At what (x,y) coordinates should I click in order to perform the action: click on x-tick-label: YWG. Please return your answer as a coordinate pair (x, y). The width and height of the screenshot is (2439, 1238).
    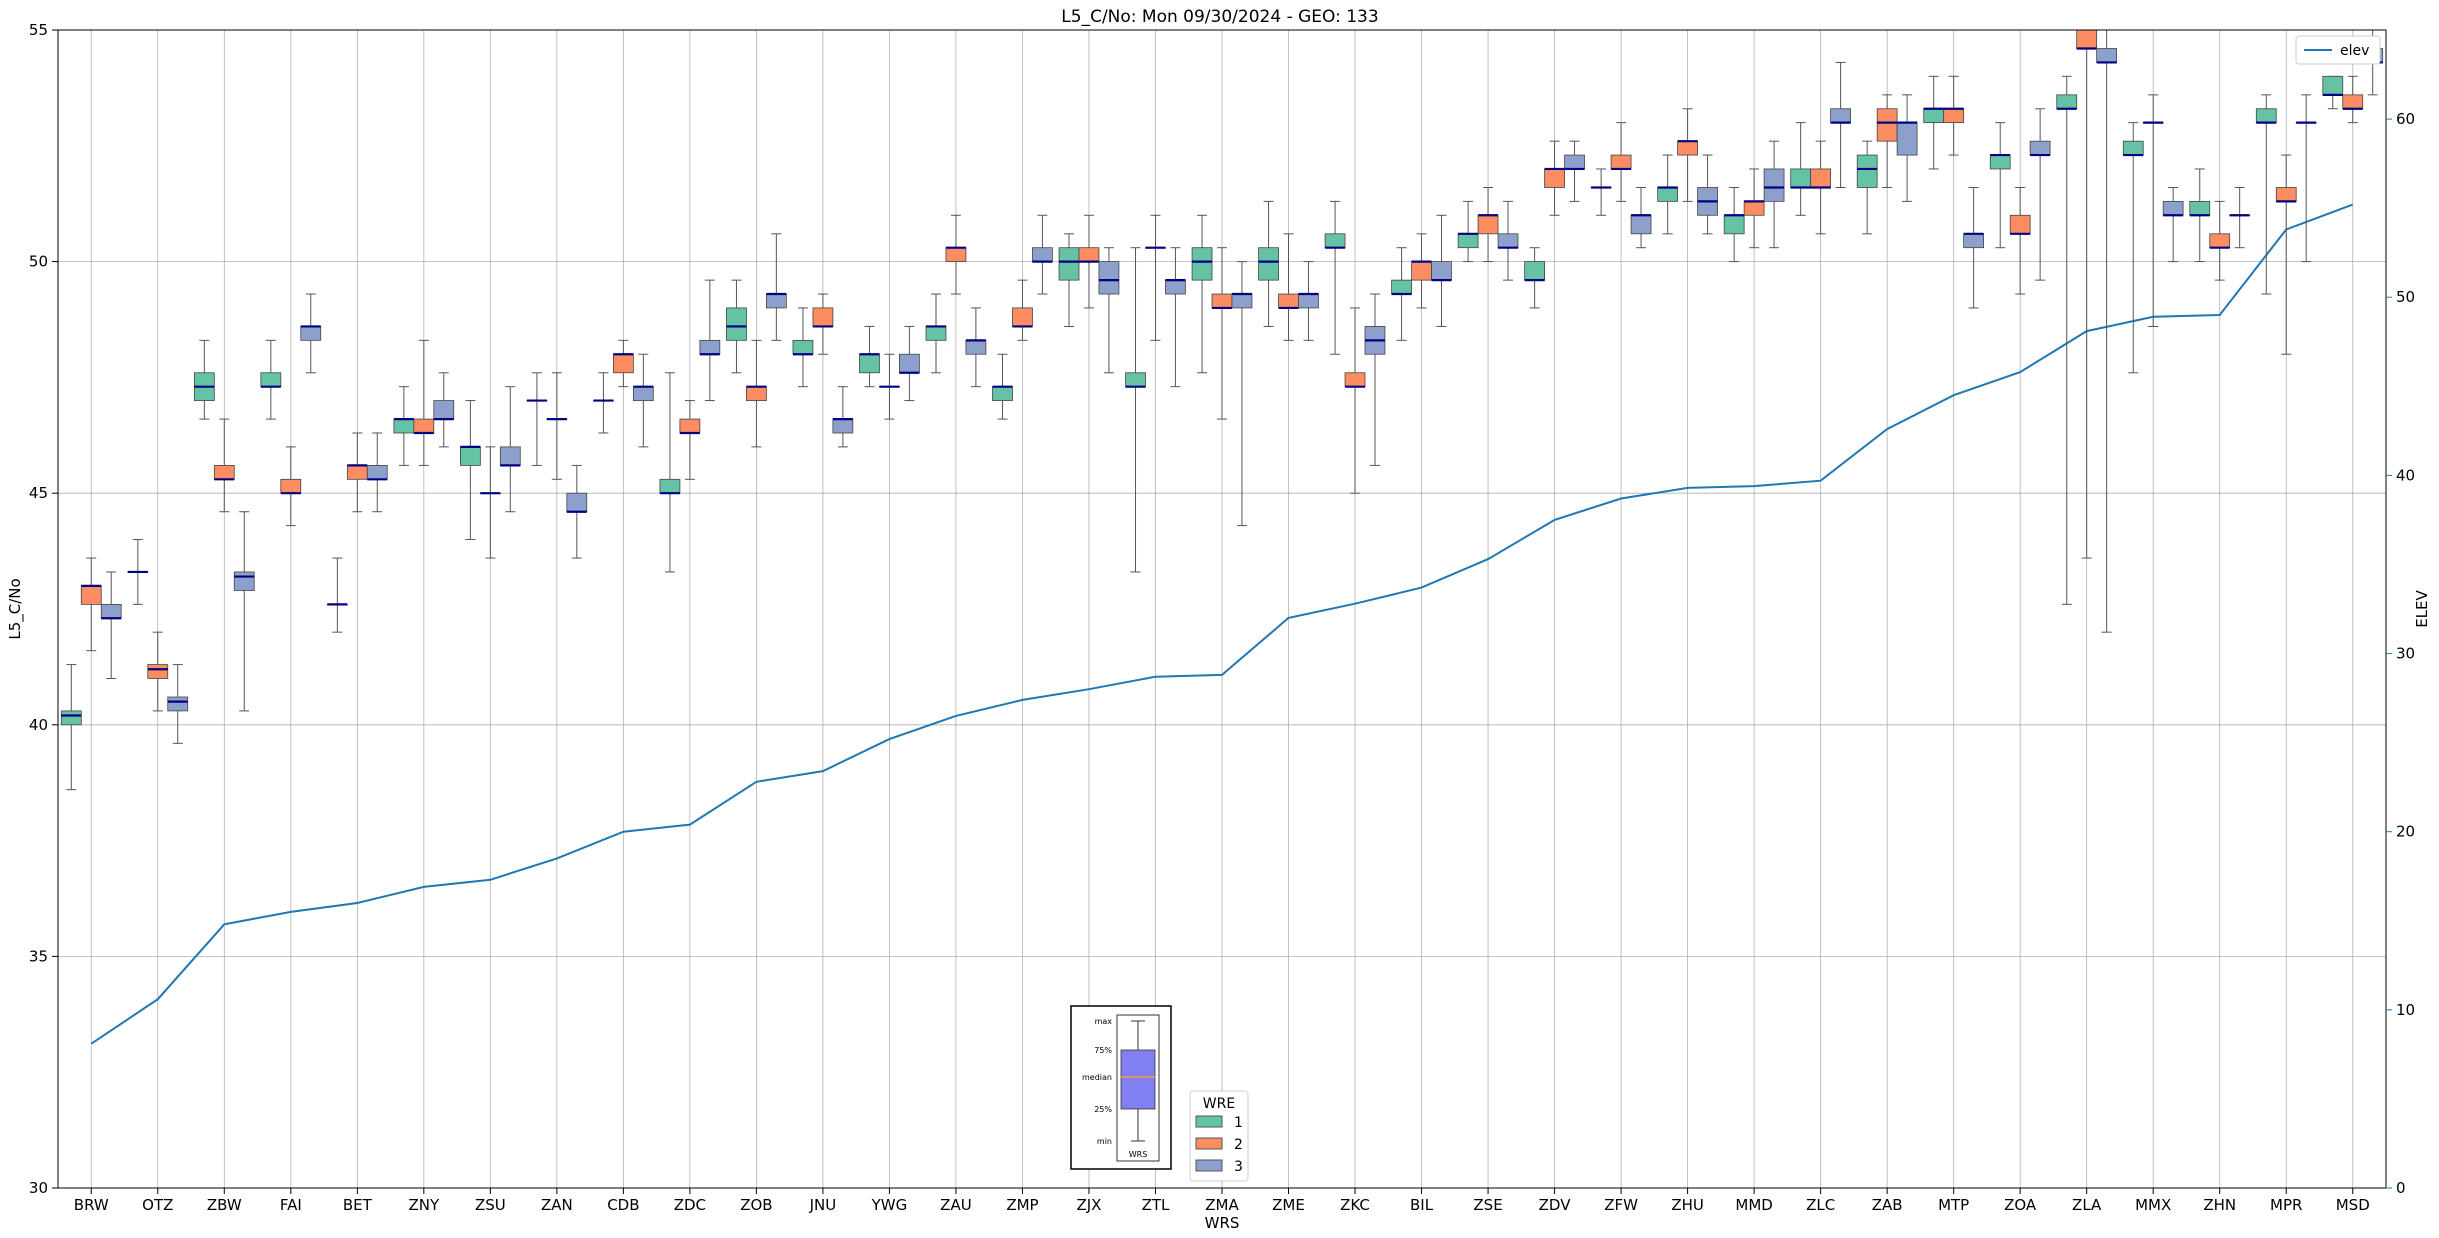
    Looking at the image, I should click on (889, 1205).